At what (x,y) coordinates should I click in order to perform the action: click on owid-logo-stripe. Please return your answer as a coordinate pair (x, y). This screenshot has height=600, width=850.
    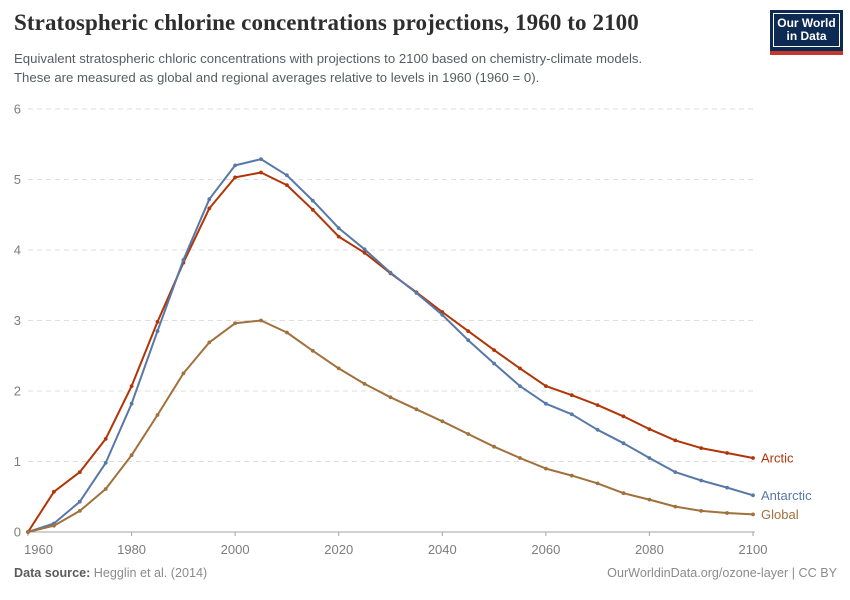
    Looking at the image, I should click on (806, 53).